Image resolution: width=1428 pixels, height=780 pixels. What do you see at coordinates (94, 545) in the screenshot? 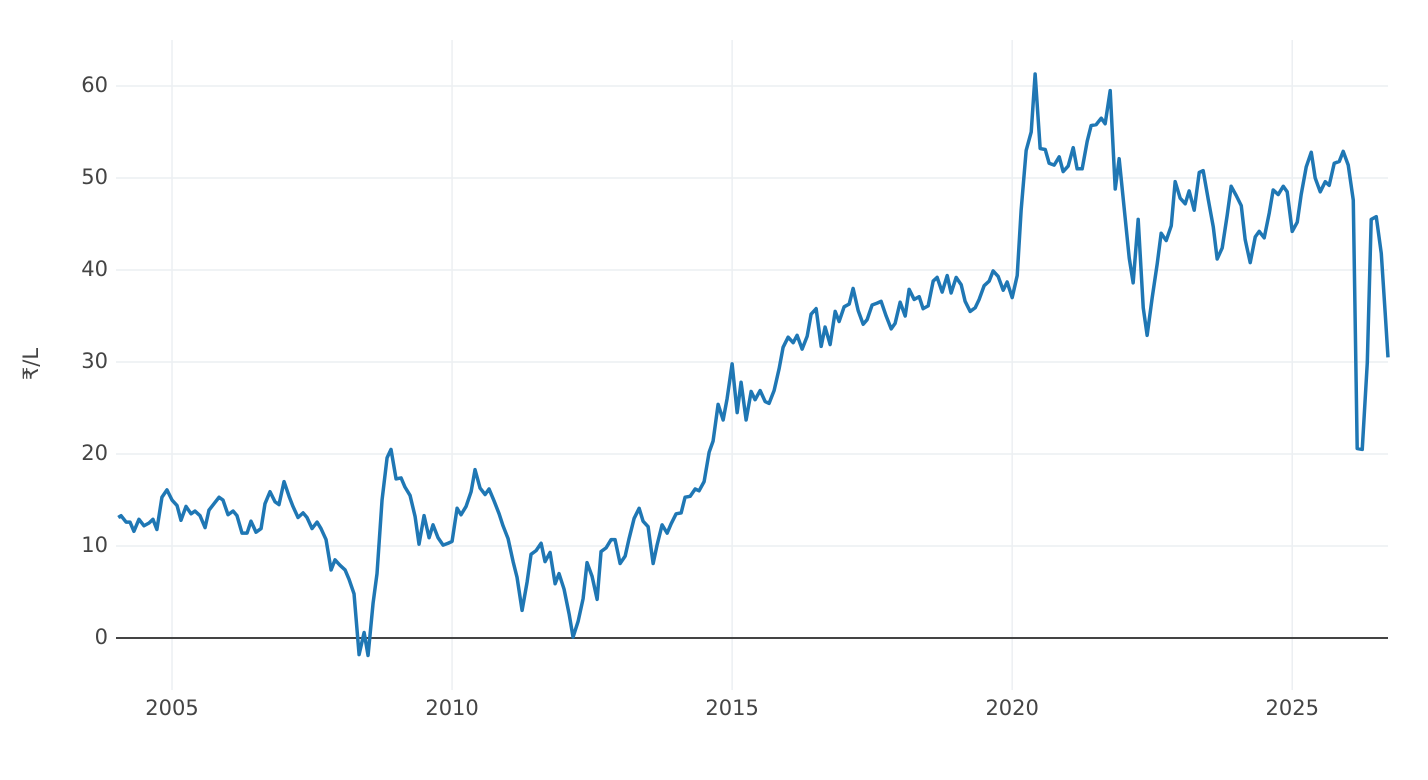
I see `y-tick-label: 10` at bounding box center [94, 545].